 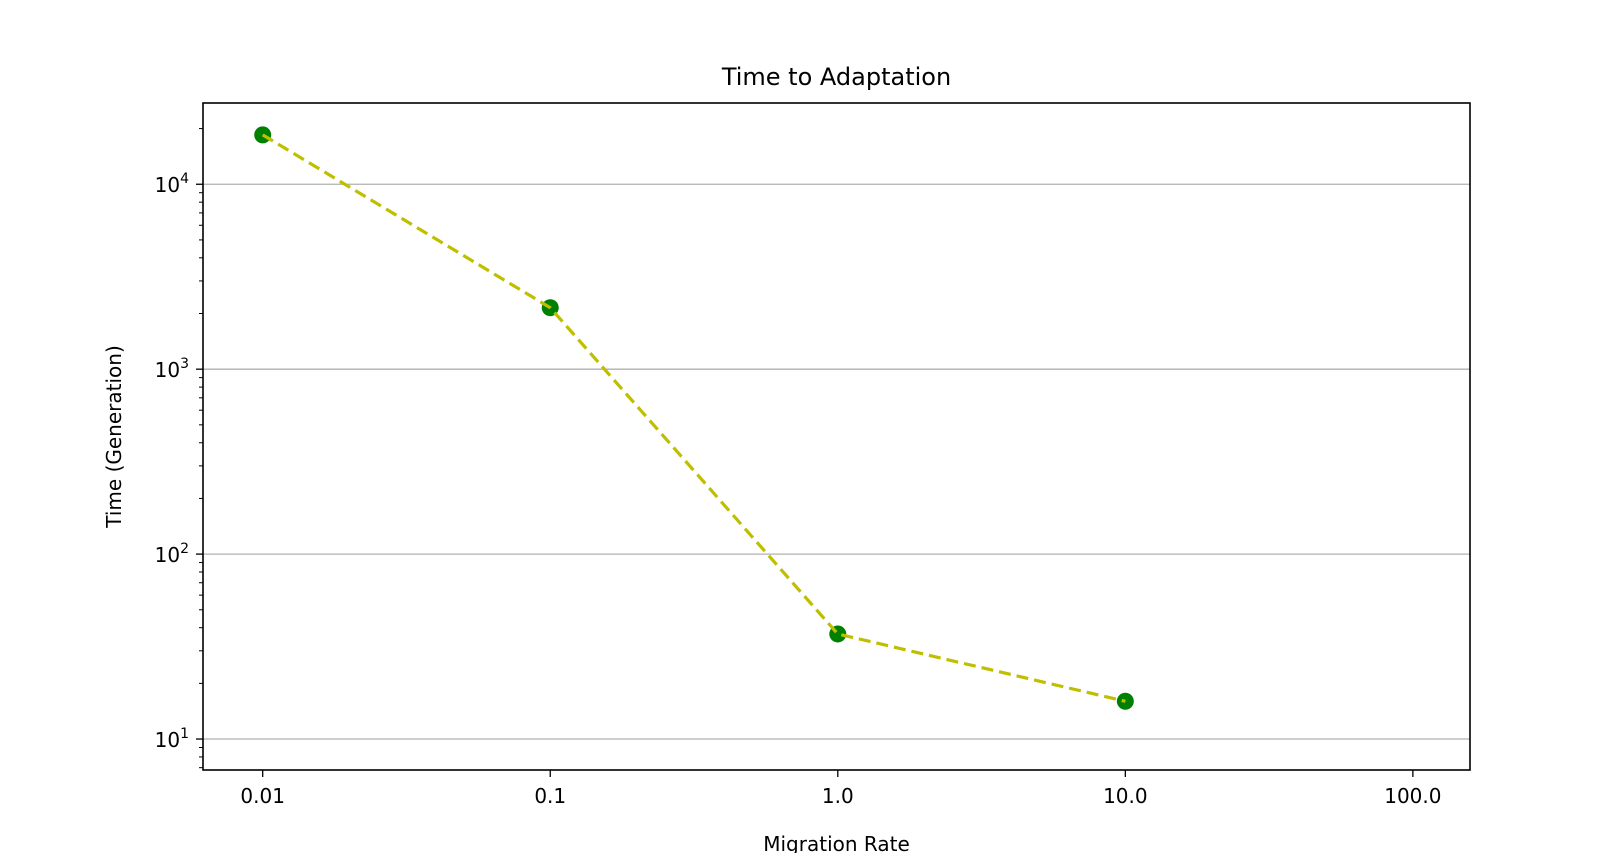 I want to click on x-tick-label: 0.1, so click(x=550, y=796).